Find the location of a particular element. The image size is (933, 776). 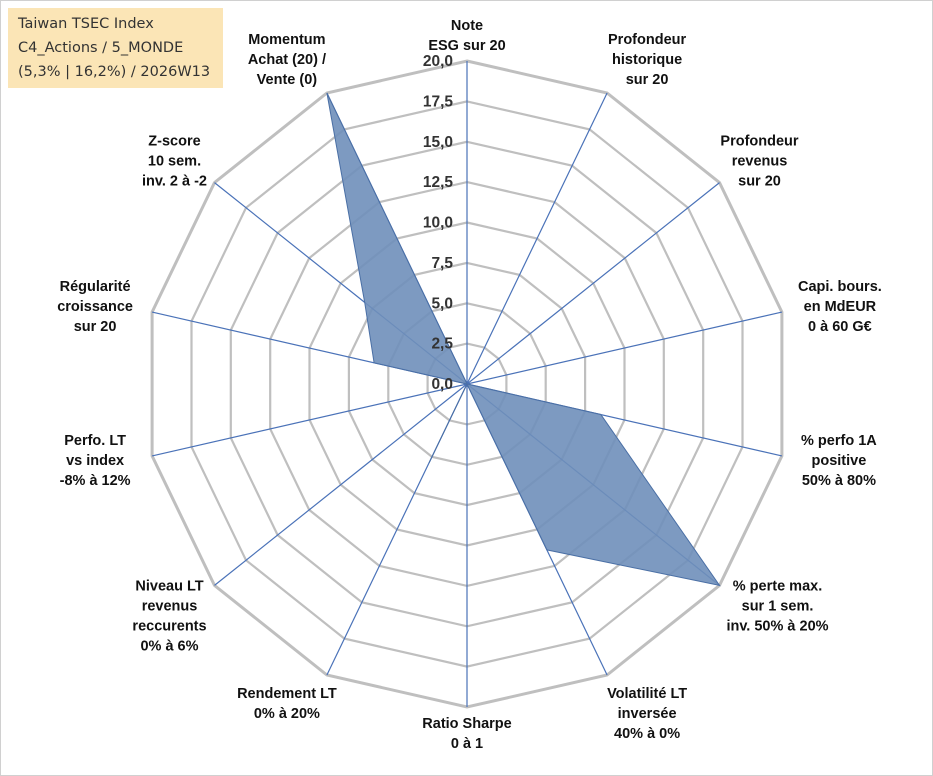

axis-label-line: Achat (20) / is located at coordinates (287, 60).